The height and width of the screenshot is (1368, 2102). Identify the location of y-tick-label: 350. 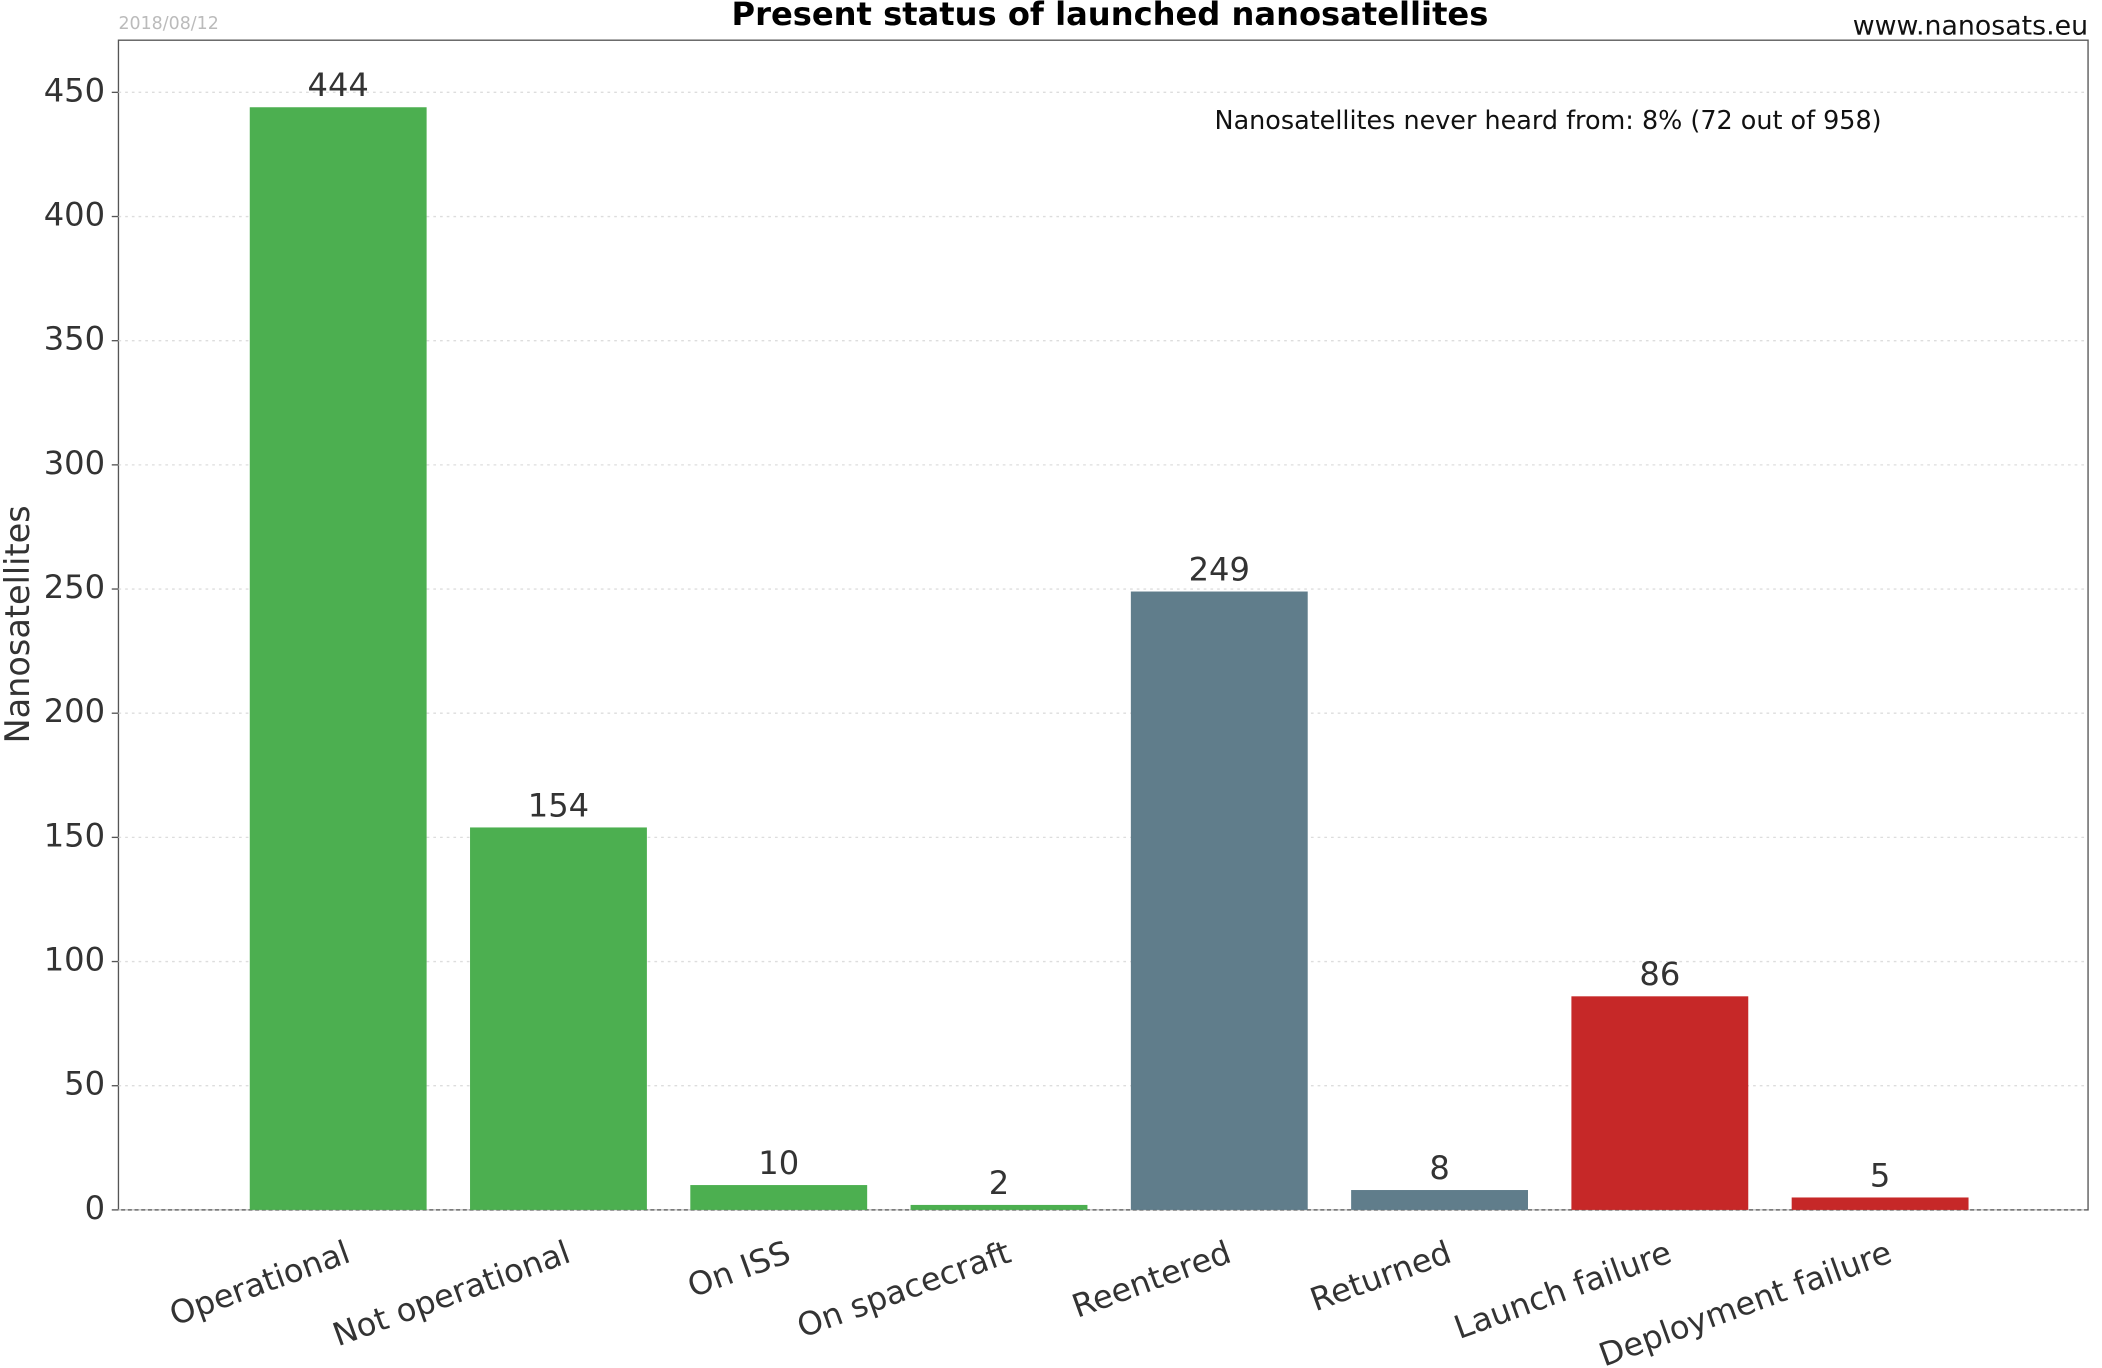
(74, 339).